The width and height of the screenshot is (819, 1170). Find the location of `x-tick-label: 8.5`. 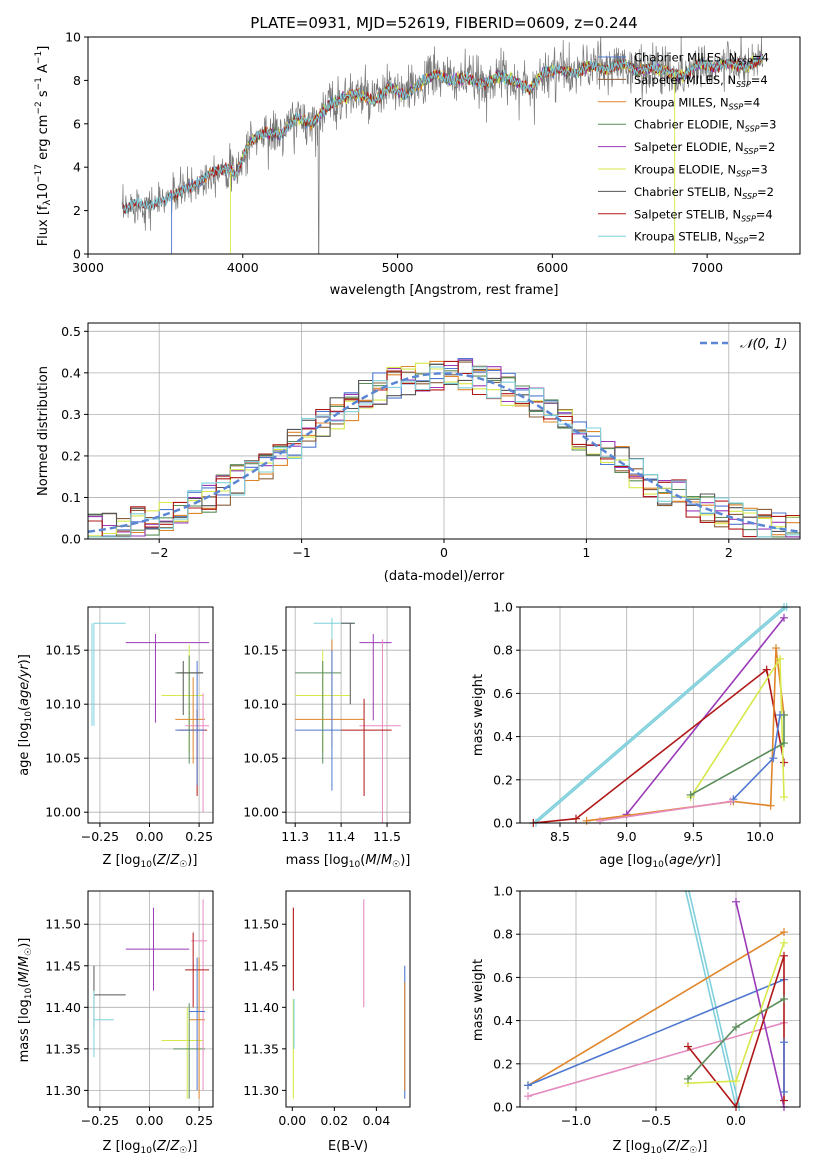

x-tick-label: 8.5 is located at coordinates (560, 836).